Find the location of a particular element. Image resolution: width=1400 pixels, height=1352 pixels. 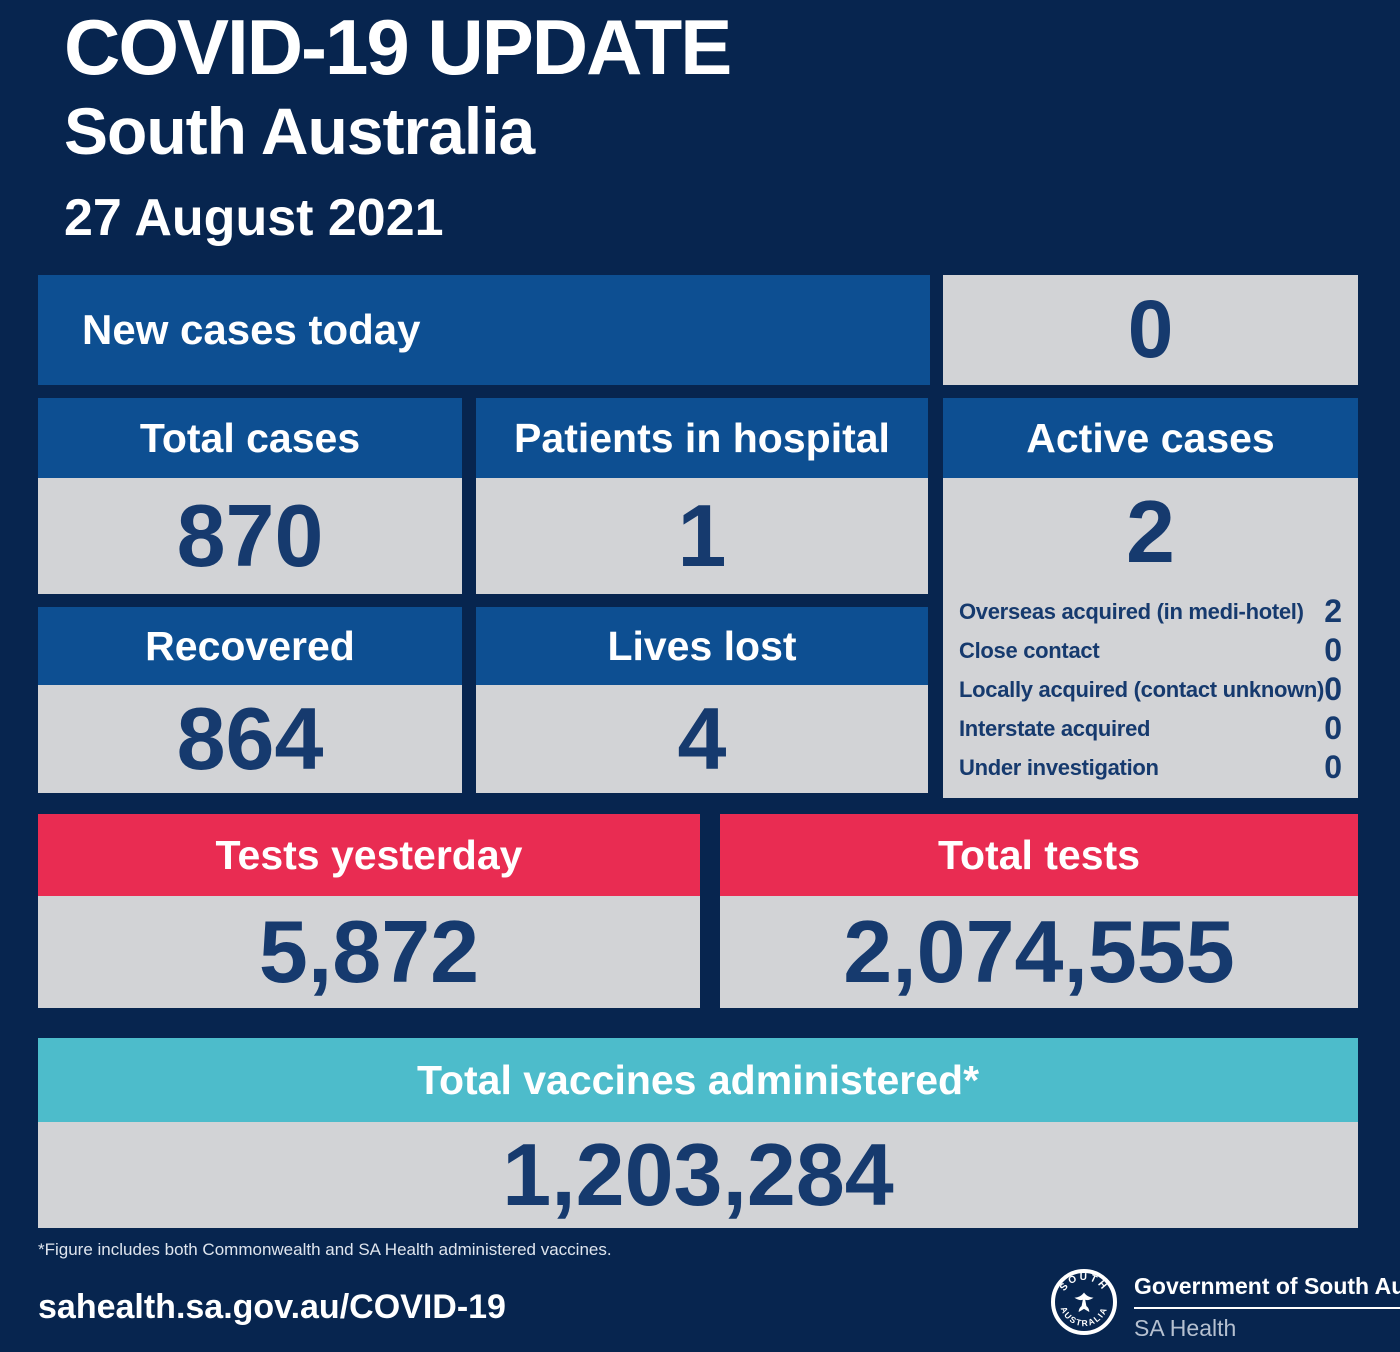

stat-value: 1 is located at coordinates (702, 536).